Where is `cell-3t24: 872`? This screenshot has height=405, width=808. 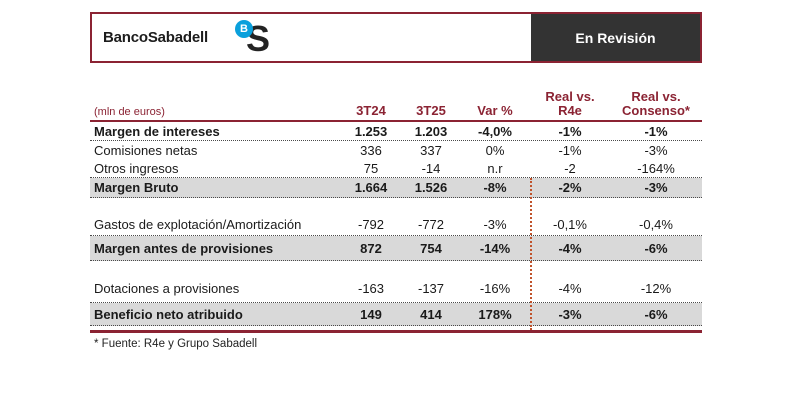
cell-3t24: 872 is located at coordinates (371, 248).